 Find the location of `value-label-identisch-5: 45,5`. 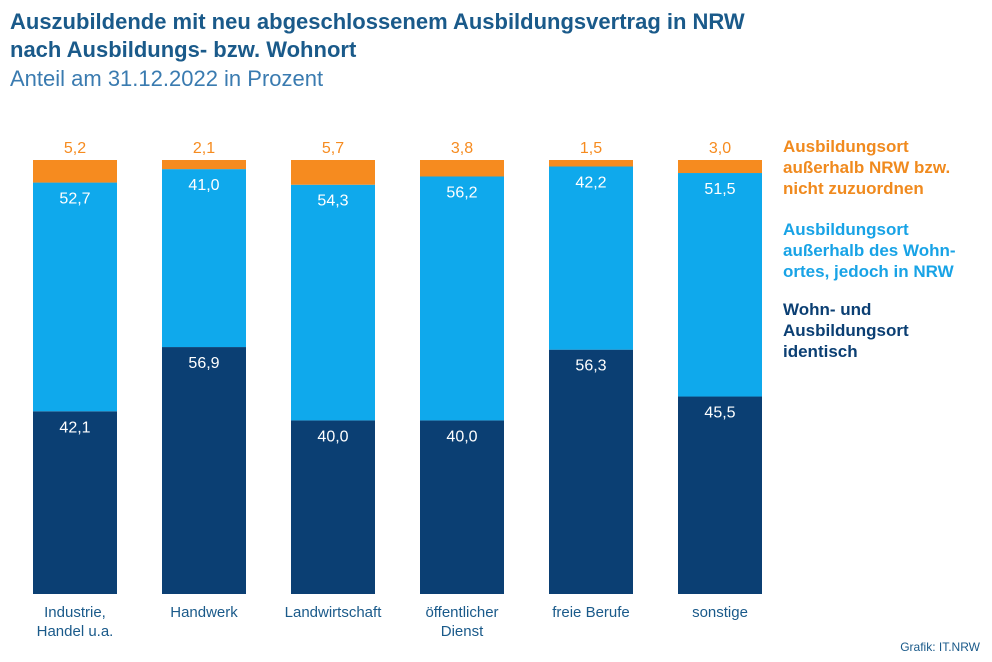

value-label-identisch-5: 45,5 is located at coordinates (719, 413).